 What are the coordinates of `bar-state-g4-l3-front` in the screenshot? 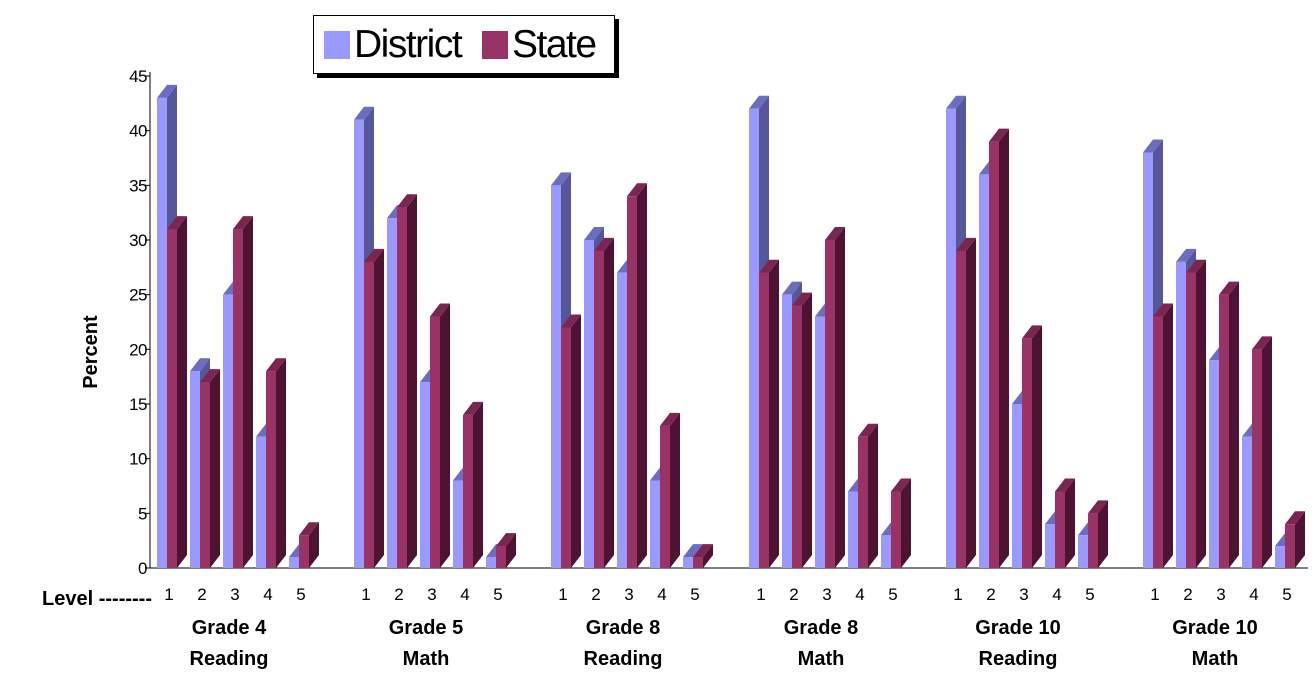 It's located at (830, 404).